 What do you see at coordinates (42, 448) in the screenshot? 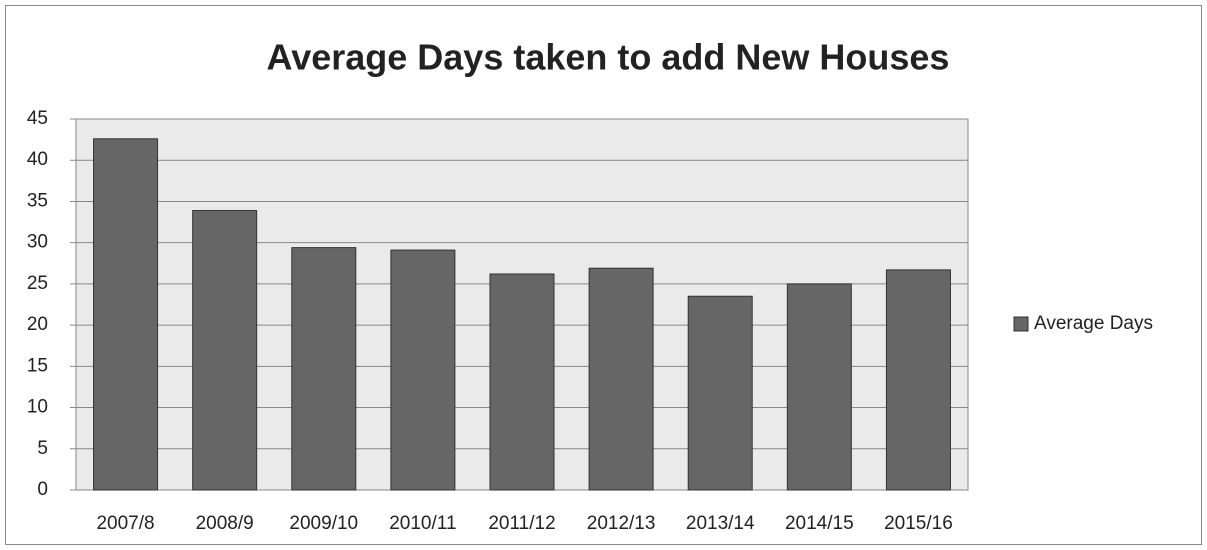
I see `y-tick-label: 5` at bounding box center [42, 448].